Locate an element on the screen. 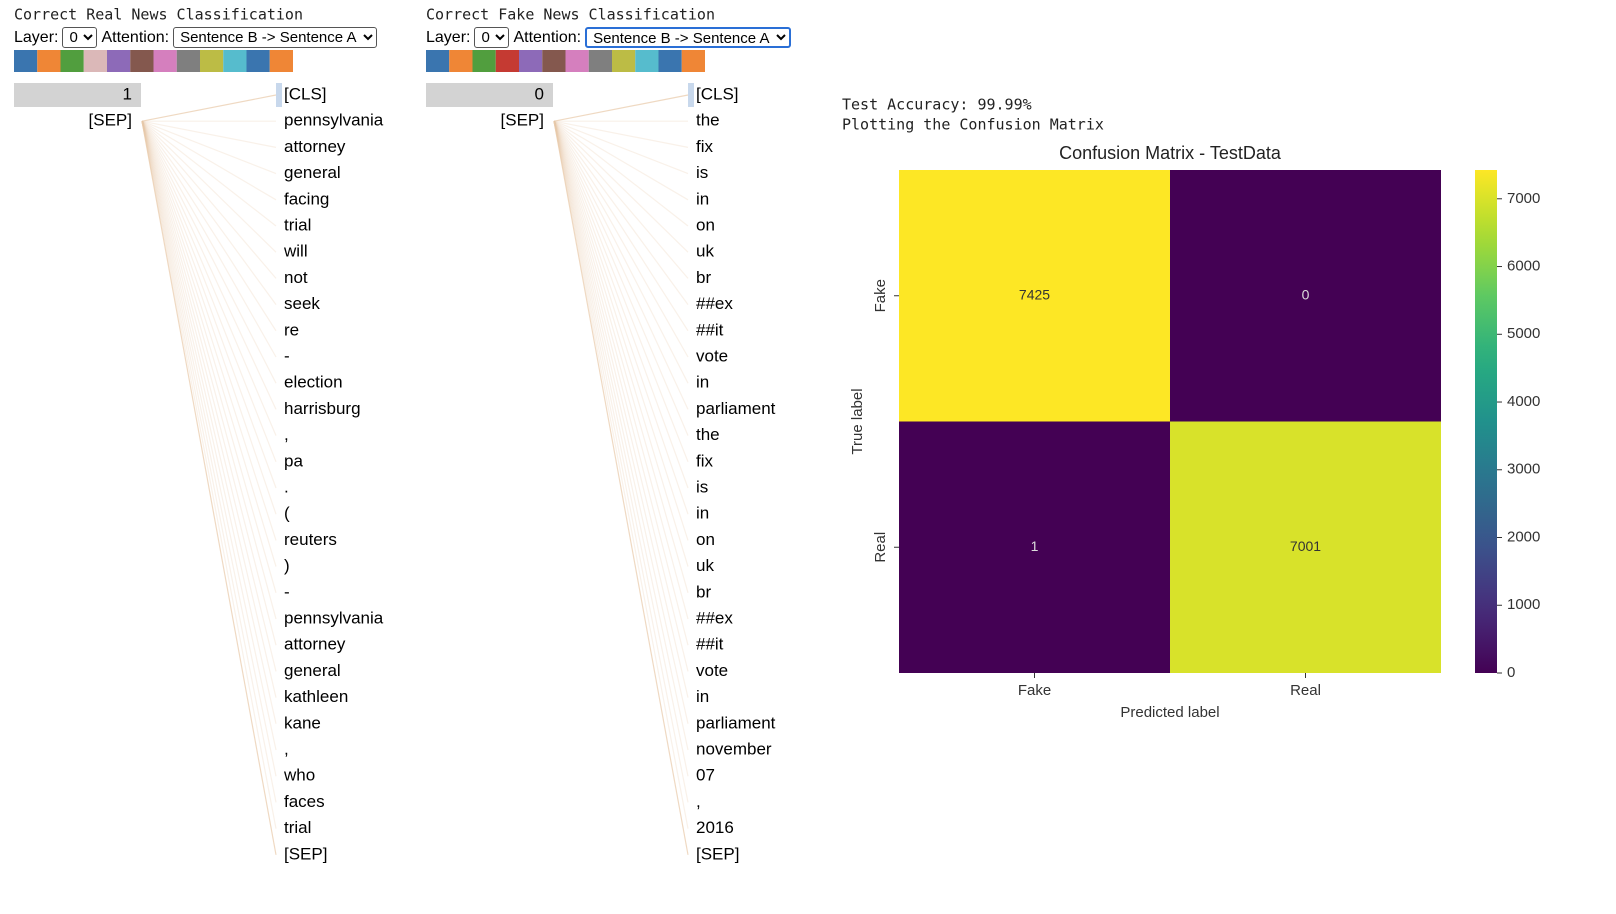 This screenshot has height=914, width=1616. right-token: attorney is located at coordinates (315, 146).